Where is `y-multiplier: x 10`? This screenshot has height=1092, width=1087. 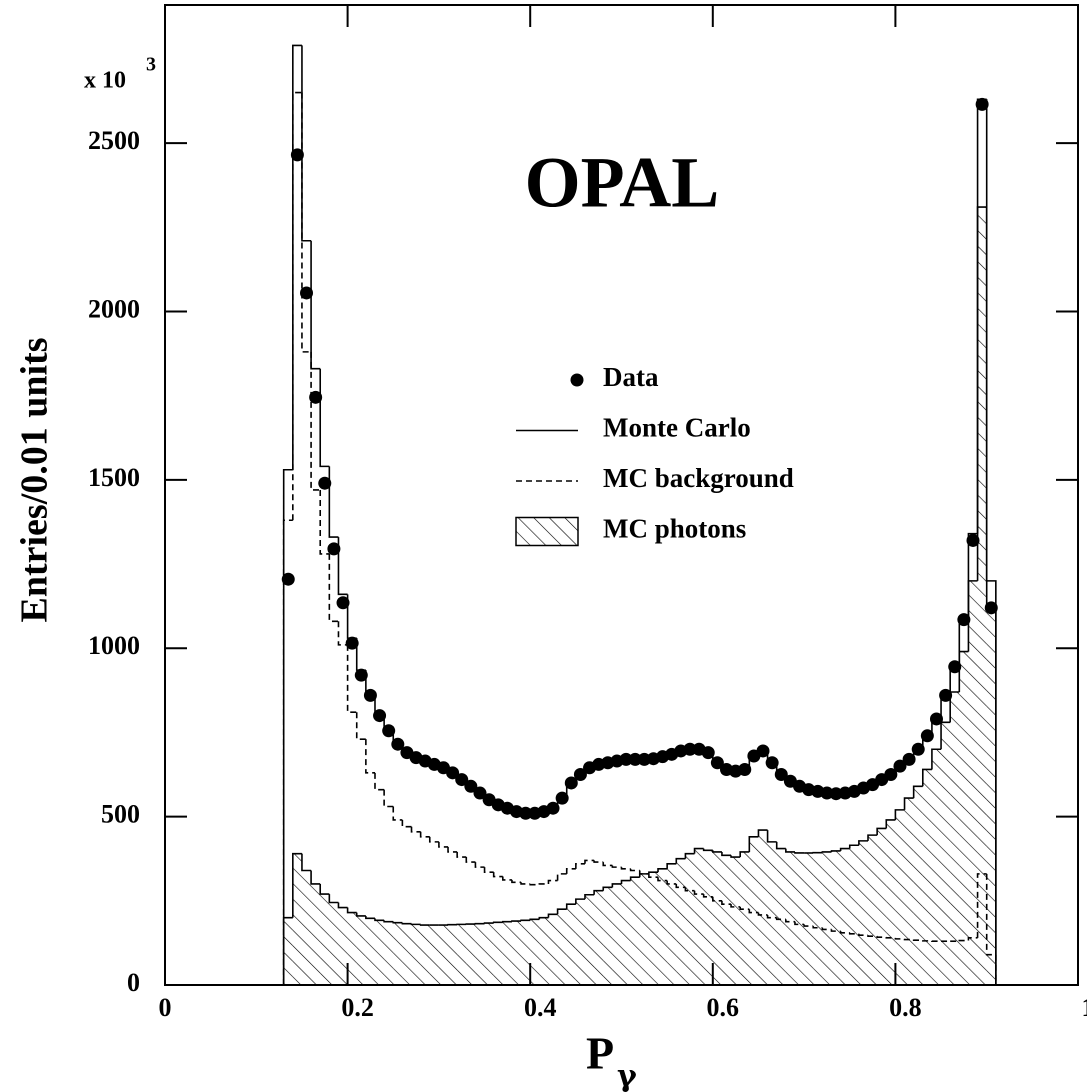 y-multiplier: x 10 is located at coordinates (105, 81).